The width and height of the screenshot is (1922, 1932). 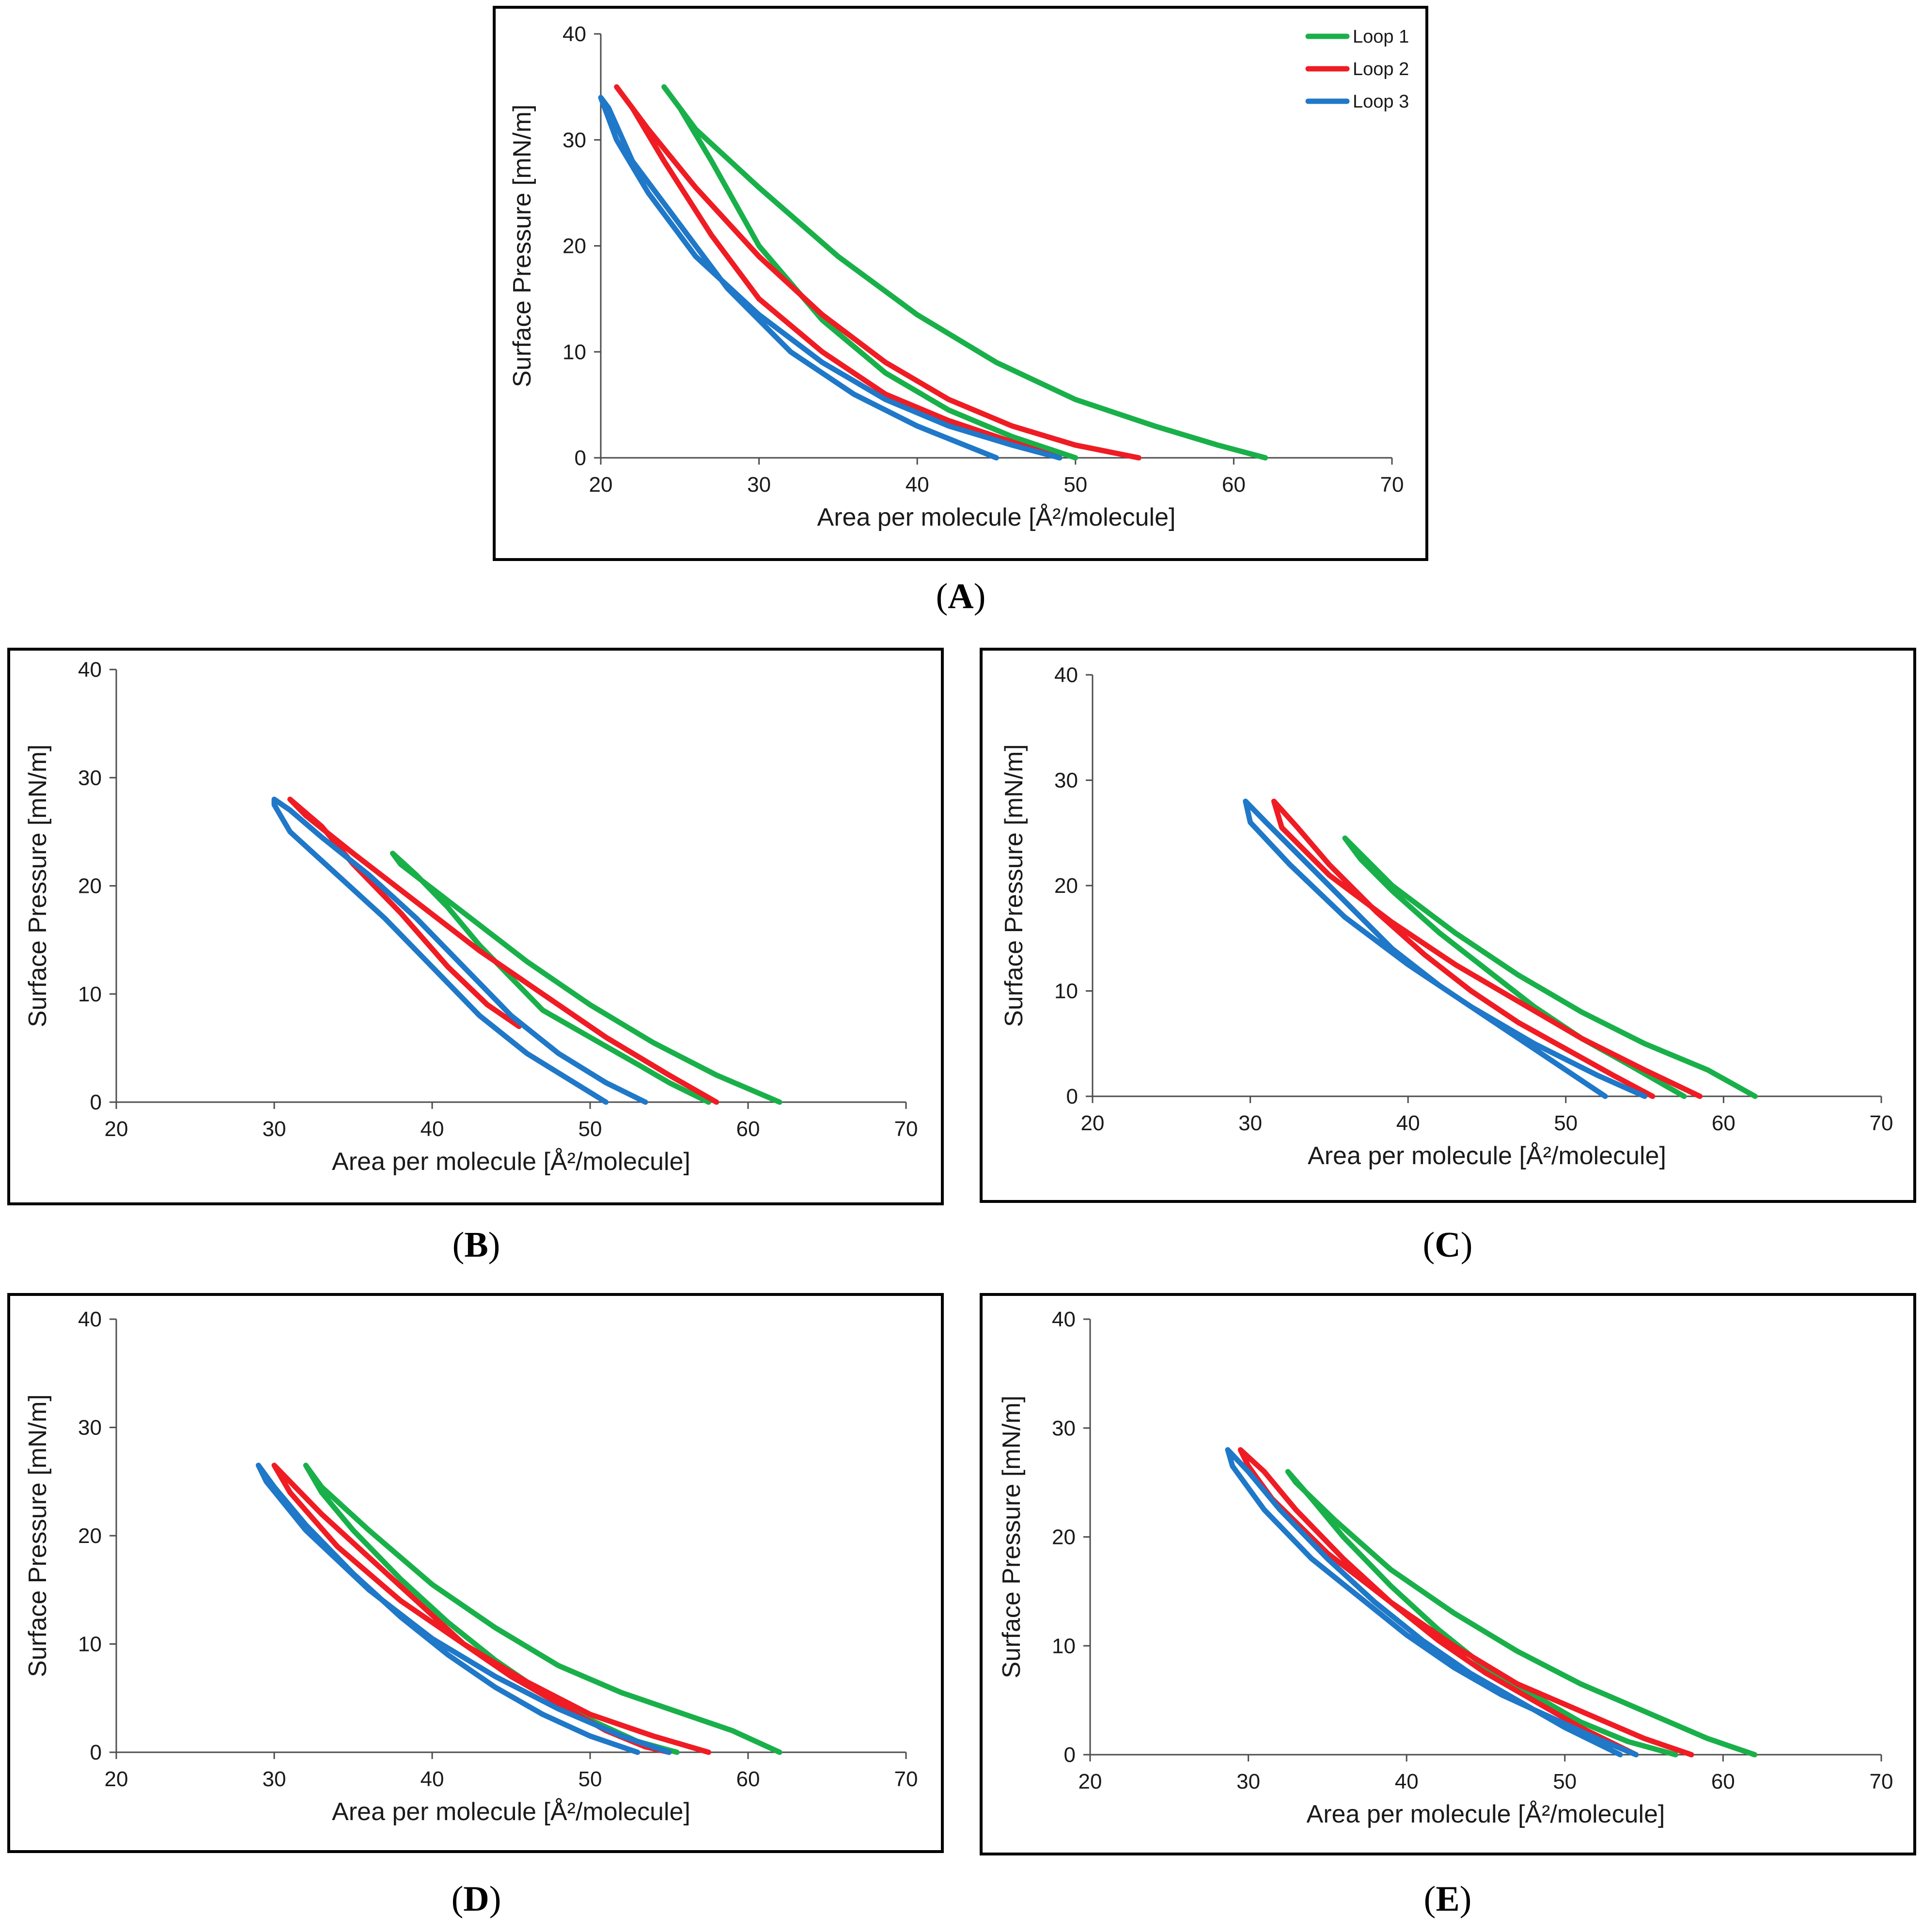 I want to click on caption-letter: A, so click(x=960, y=596).